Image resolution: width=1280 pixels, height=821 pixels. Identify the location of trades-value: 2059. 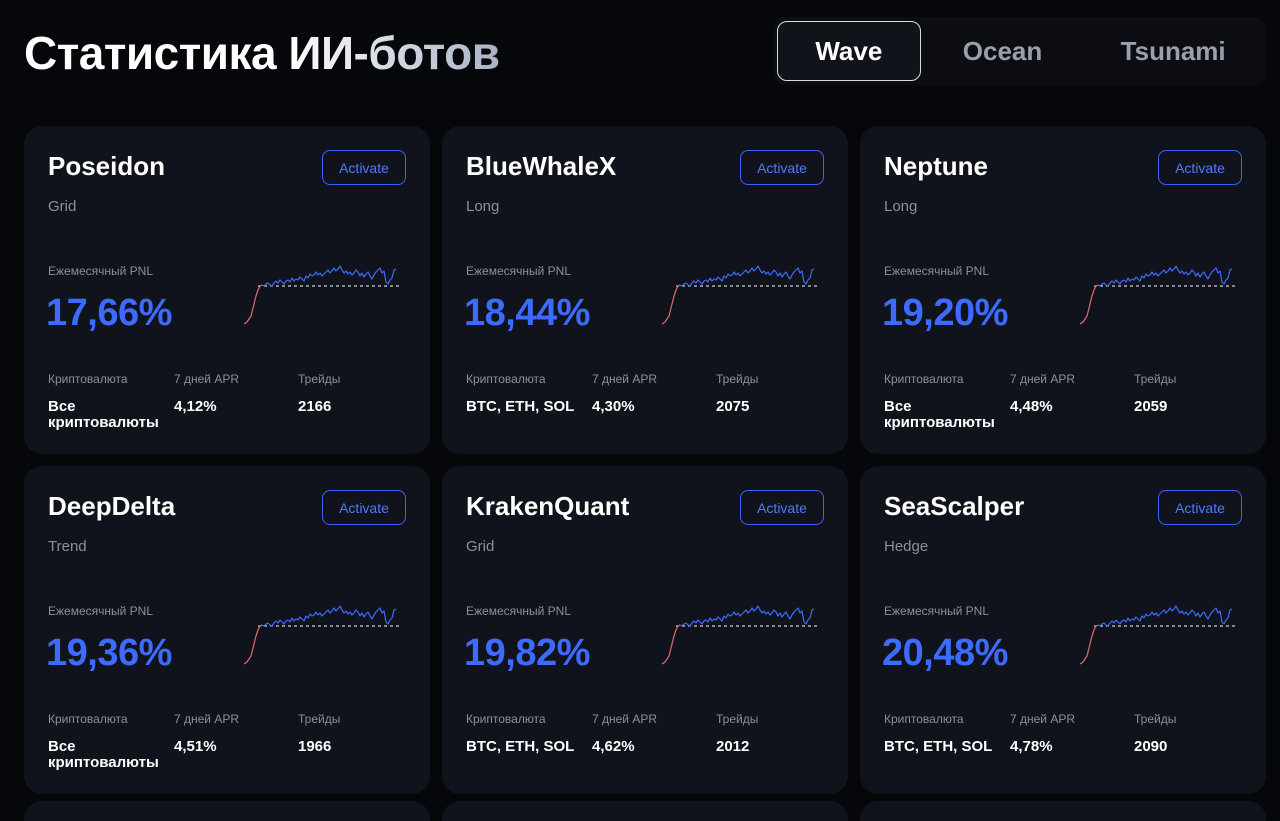
(1151, 406).